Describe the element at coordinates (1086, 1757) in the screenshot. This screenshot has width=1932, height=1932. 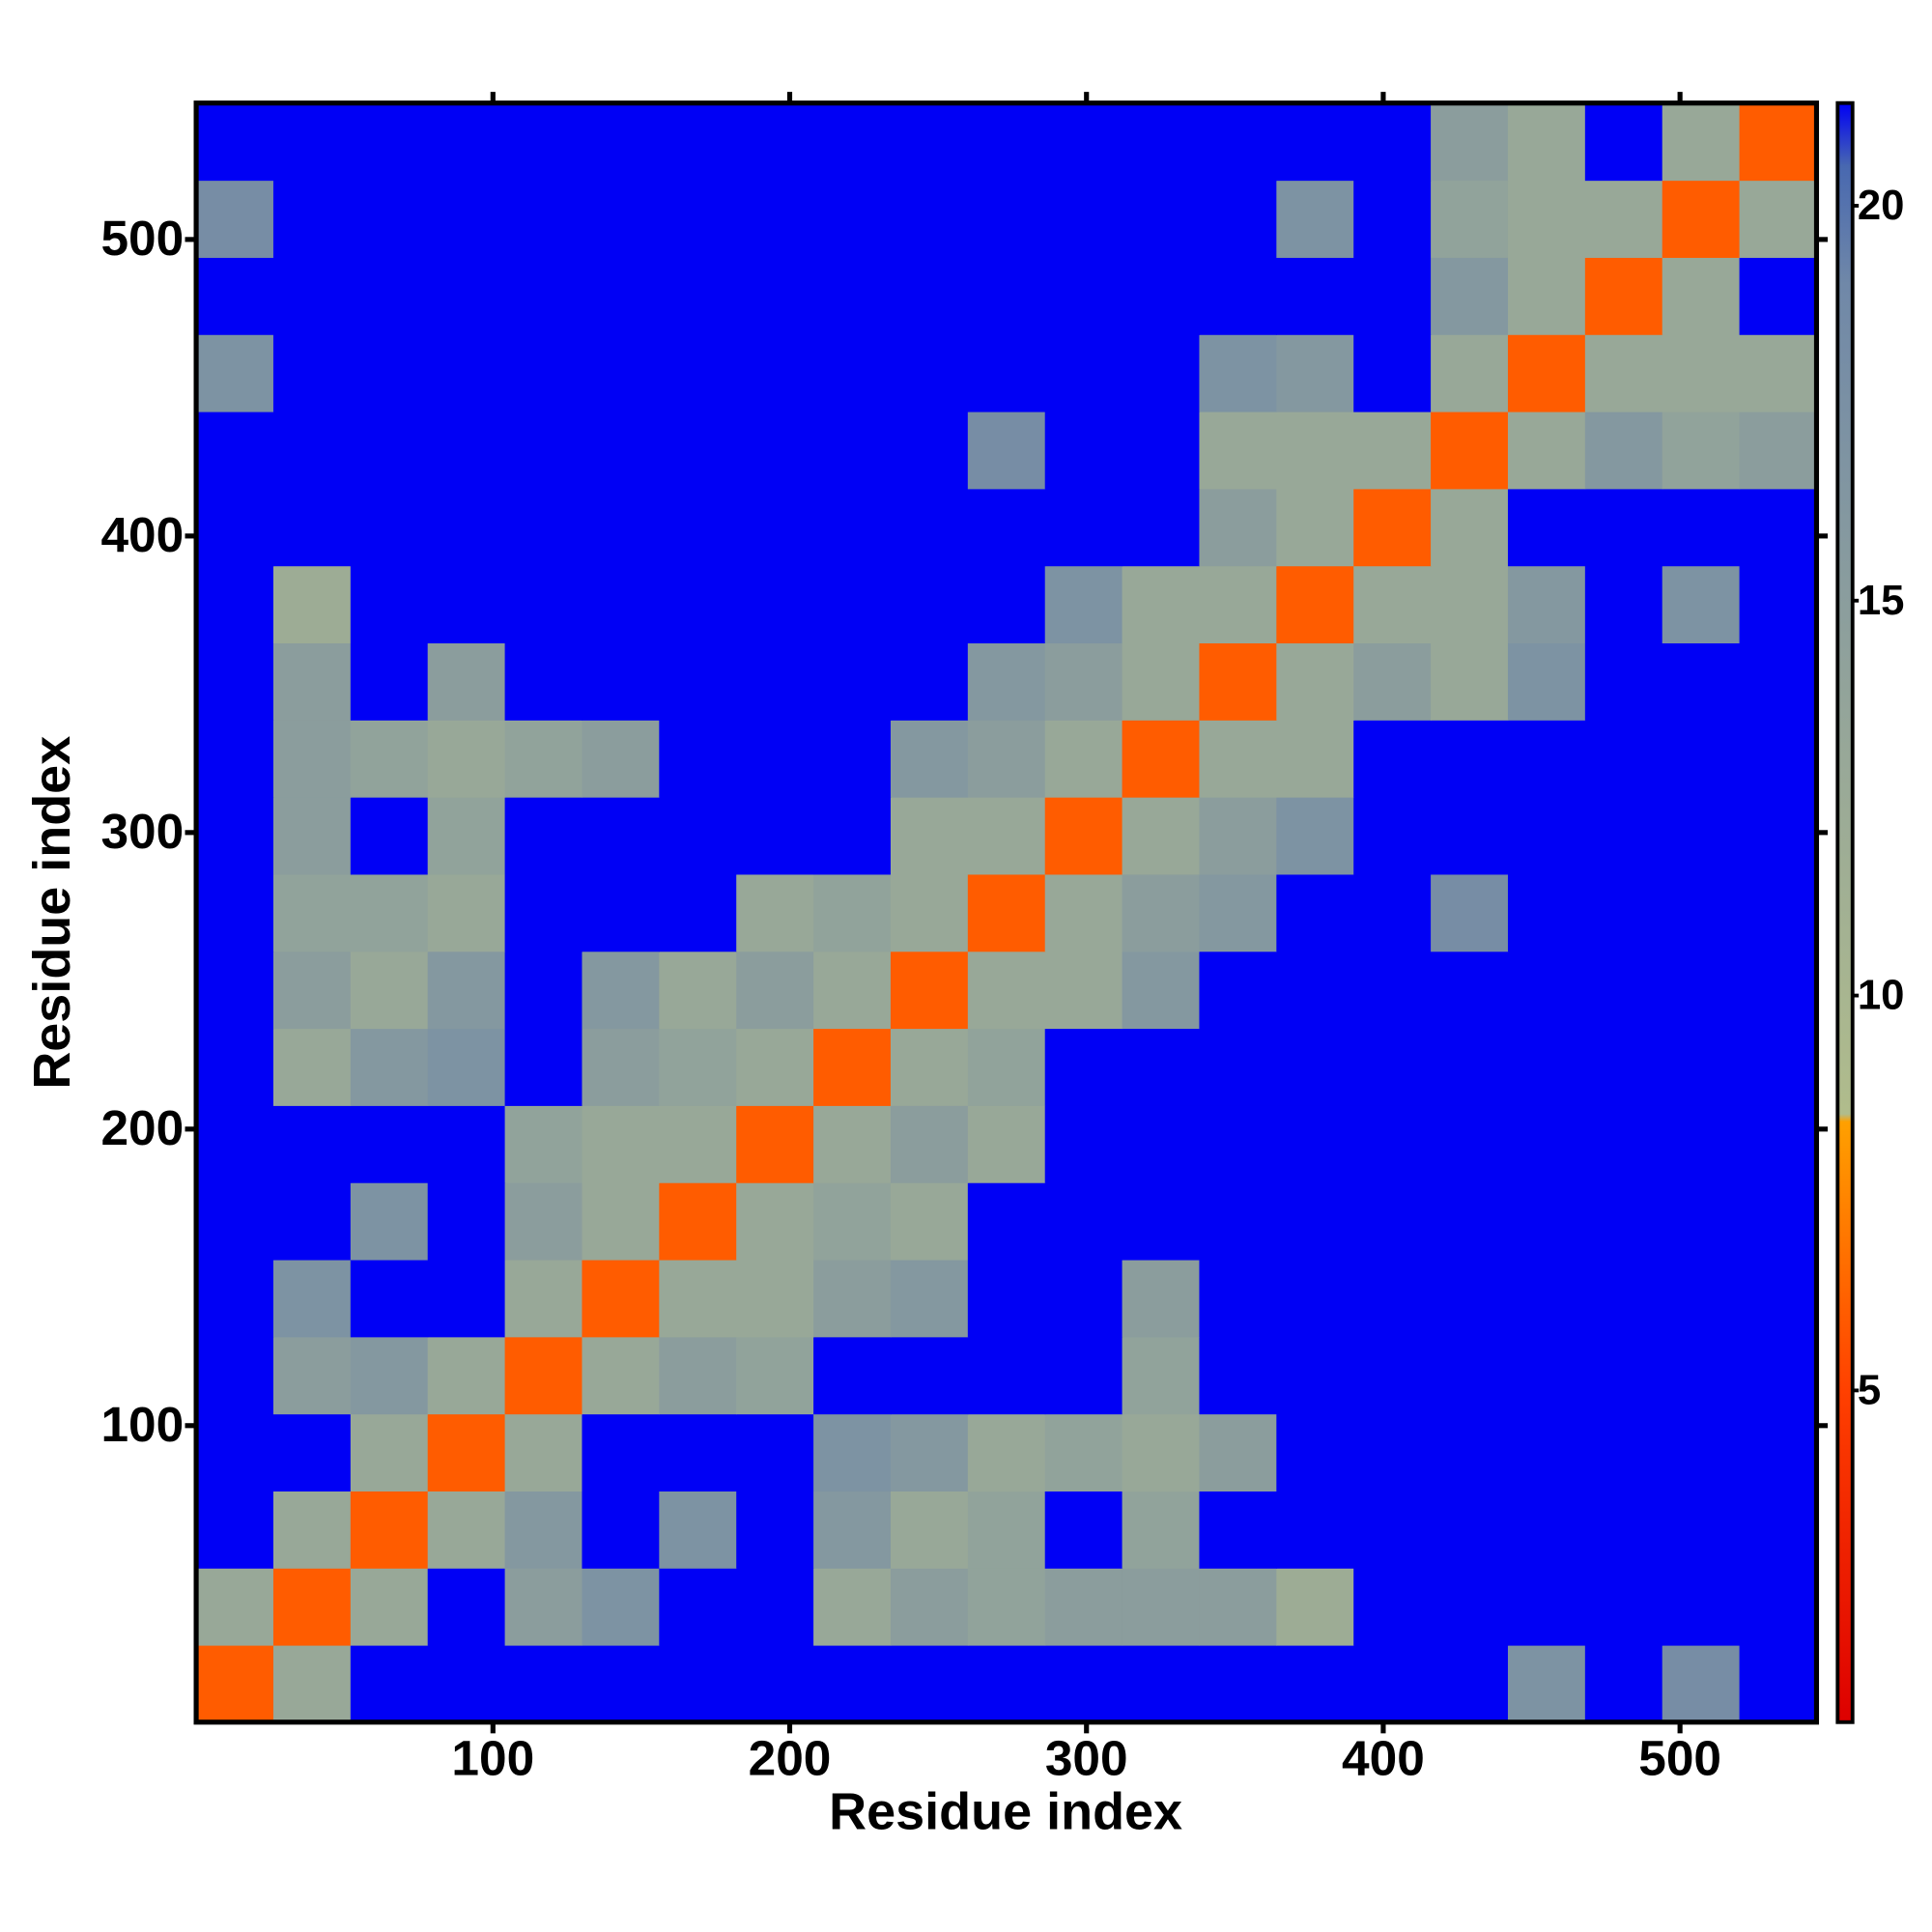
I see `x-tick-label: 300` at that location.